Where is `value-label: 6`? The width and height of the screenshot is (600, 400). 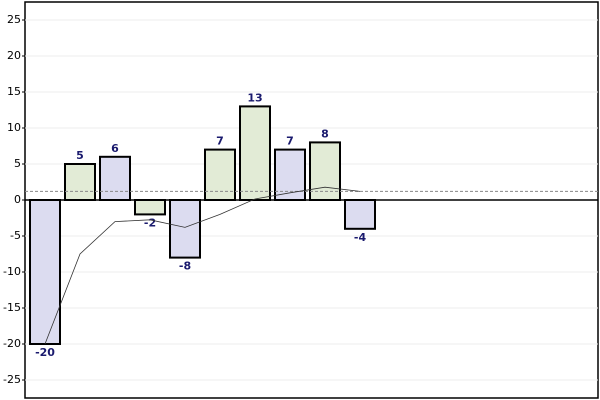 value-label: 6 is located at coordinates (115, 148).